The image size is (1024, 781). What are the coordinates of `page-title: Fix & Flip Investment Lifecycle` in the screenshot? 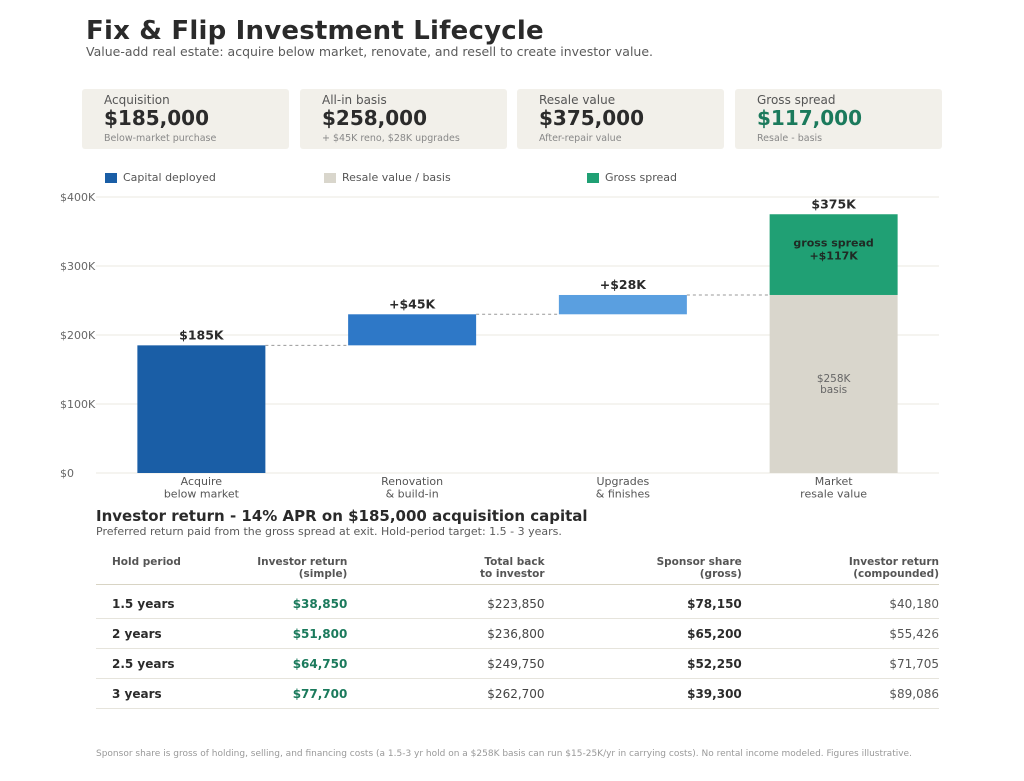 It's located at (315, 31).